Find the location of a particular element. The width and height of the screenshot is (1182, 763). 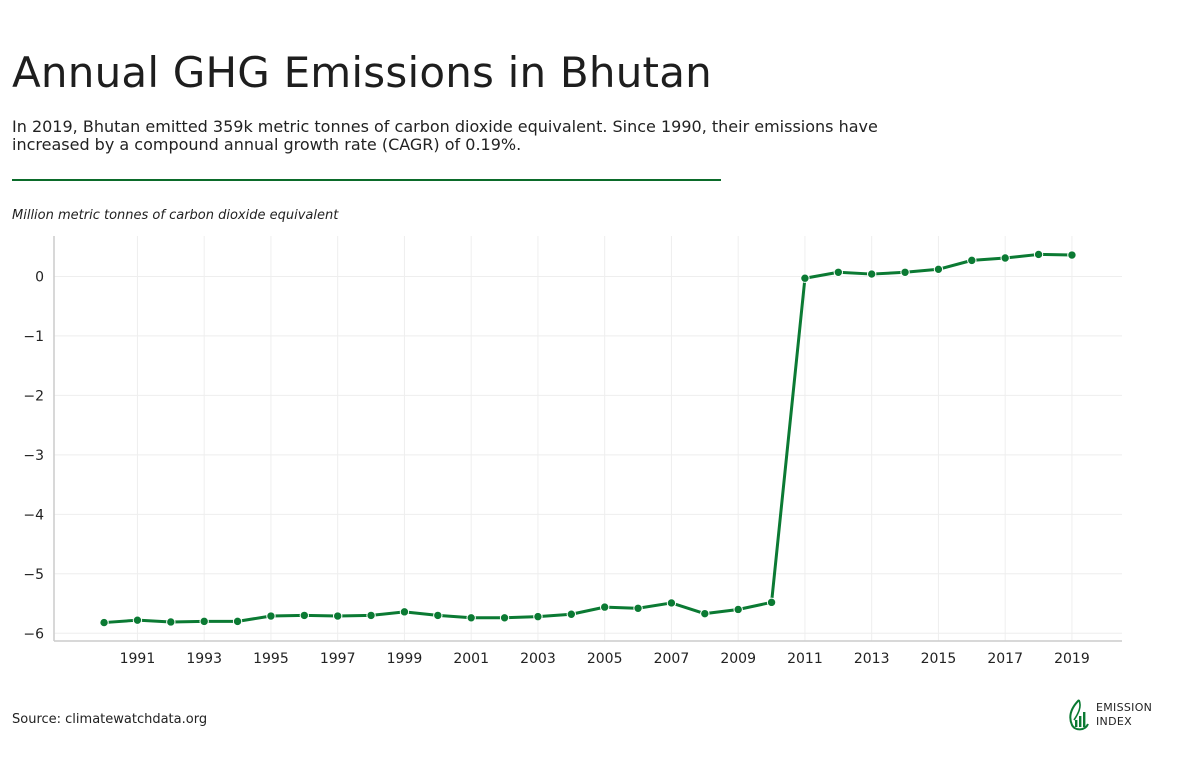

brand-line-2: INDEX is located at coordinates (1114, 721).